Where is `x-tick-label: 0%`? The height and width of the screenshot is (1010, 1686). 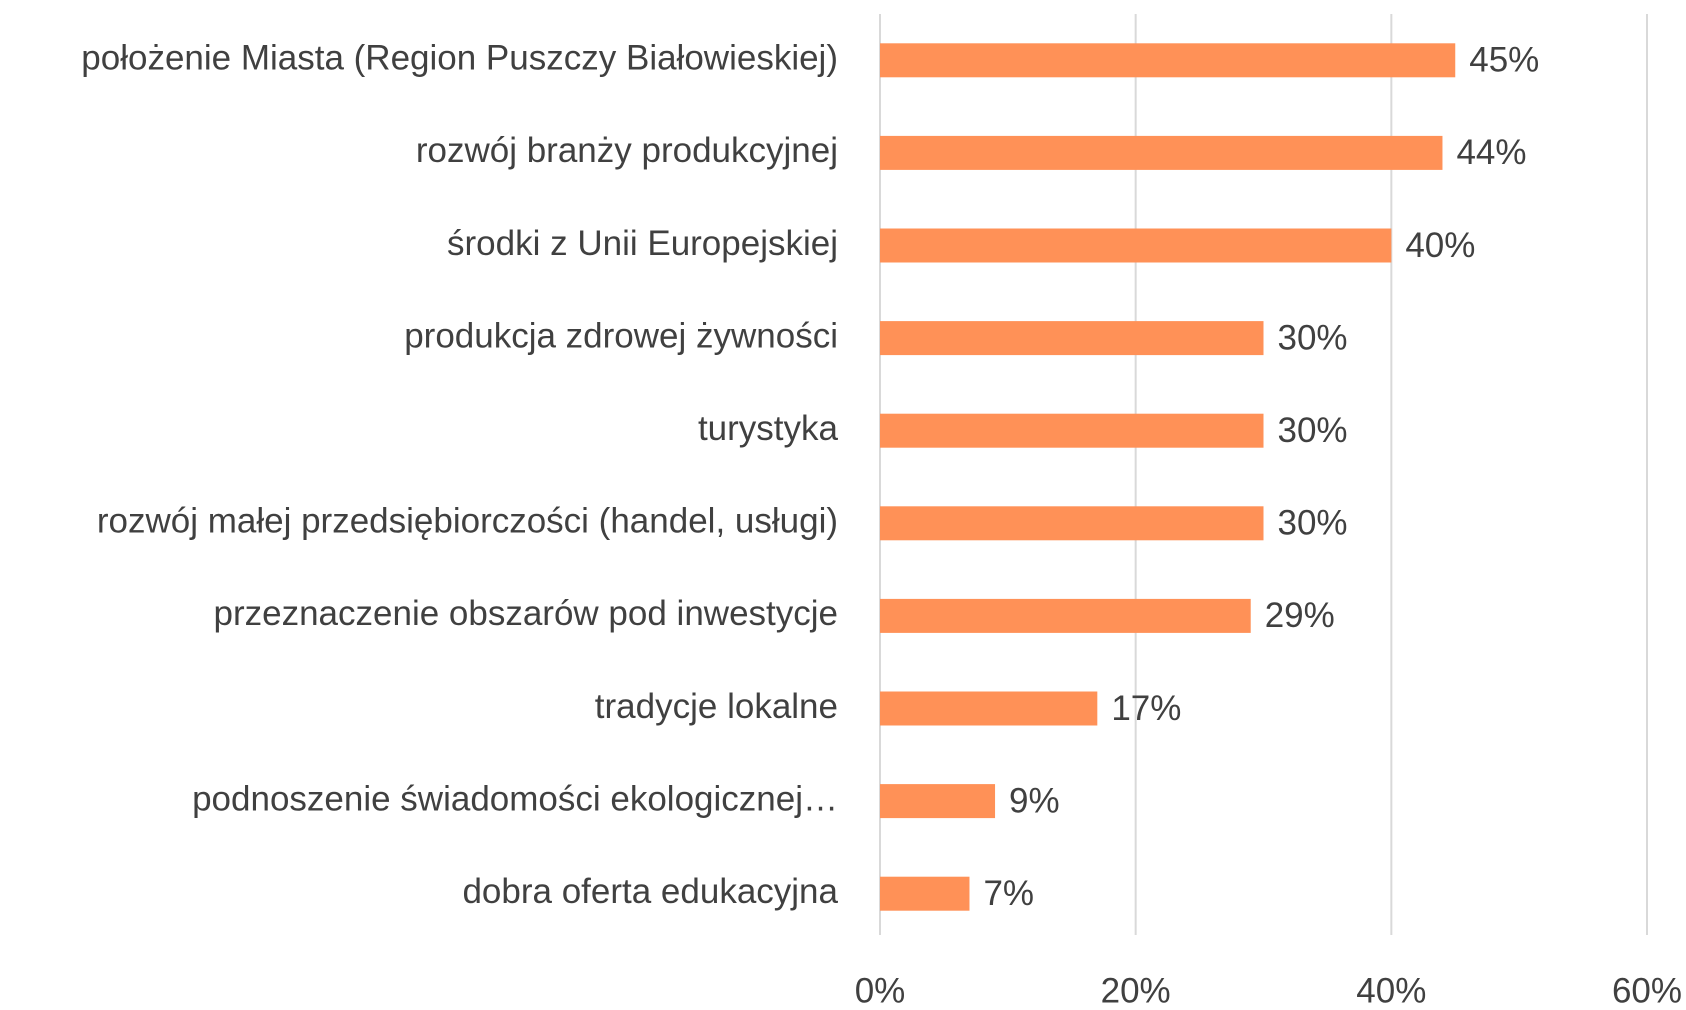
x-tick-label: 0% is located at coordinates (880, 990).